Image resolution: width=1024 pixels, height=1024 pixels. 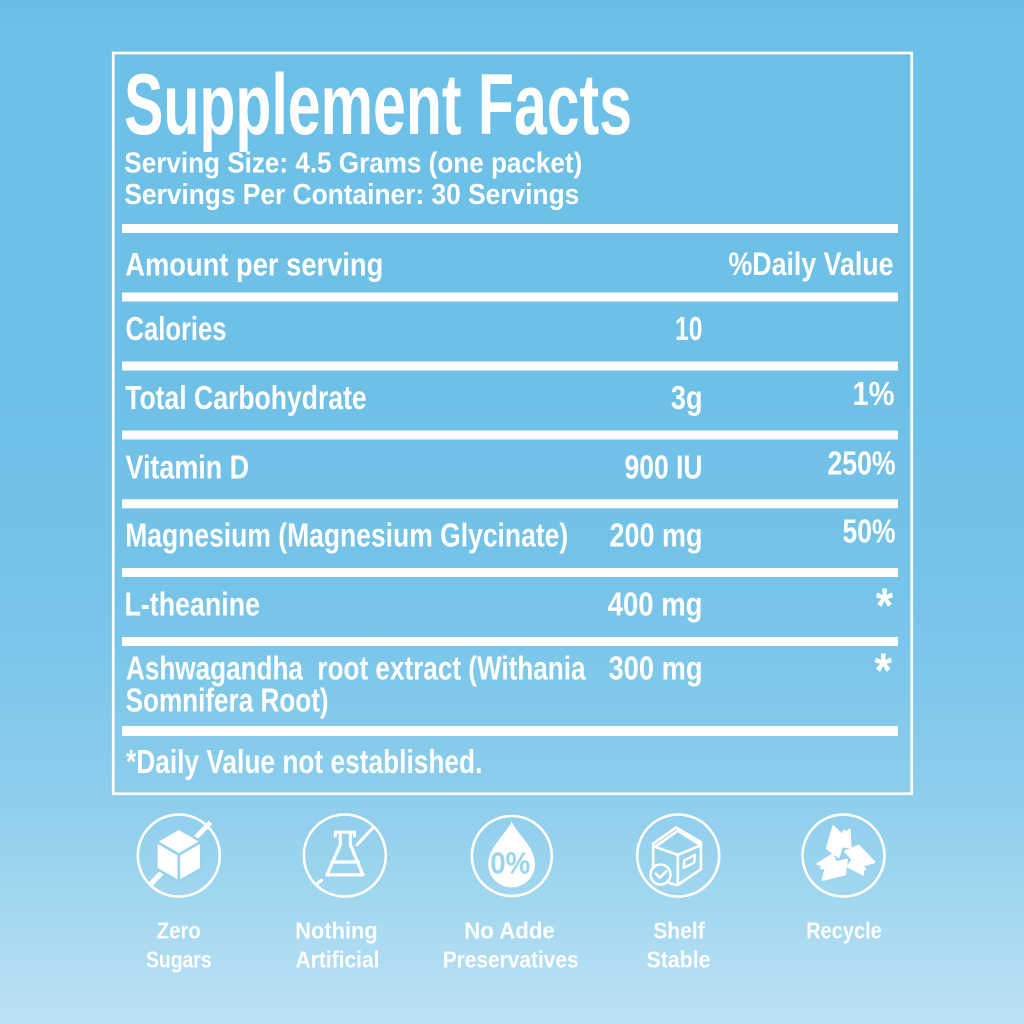 What do you see at coordinates (687, 398) in the screenshot?
I see `svg-text: 3g` at bounding box center [687, 398].